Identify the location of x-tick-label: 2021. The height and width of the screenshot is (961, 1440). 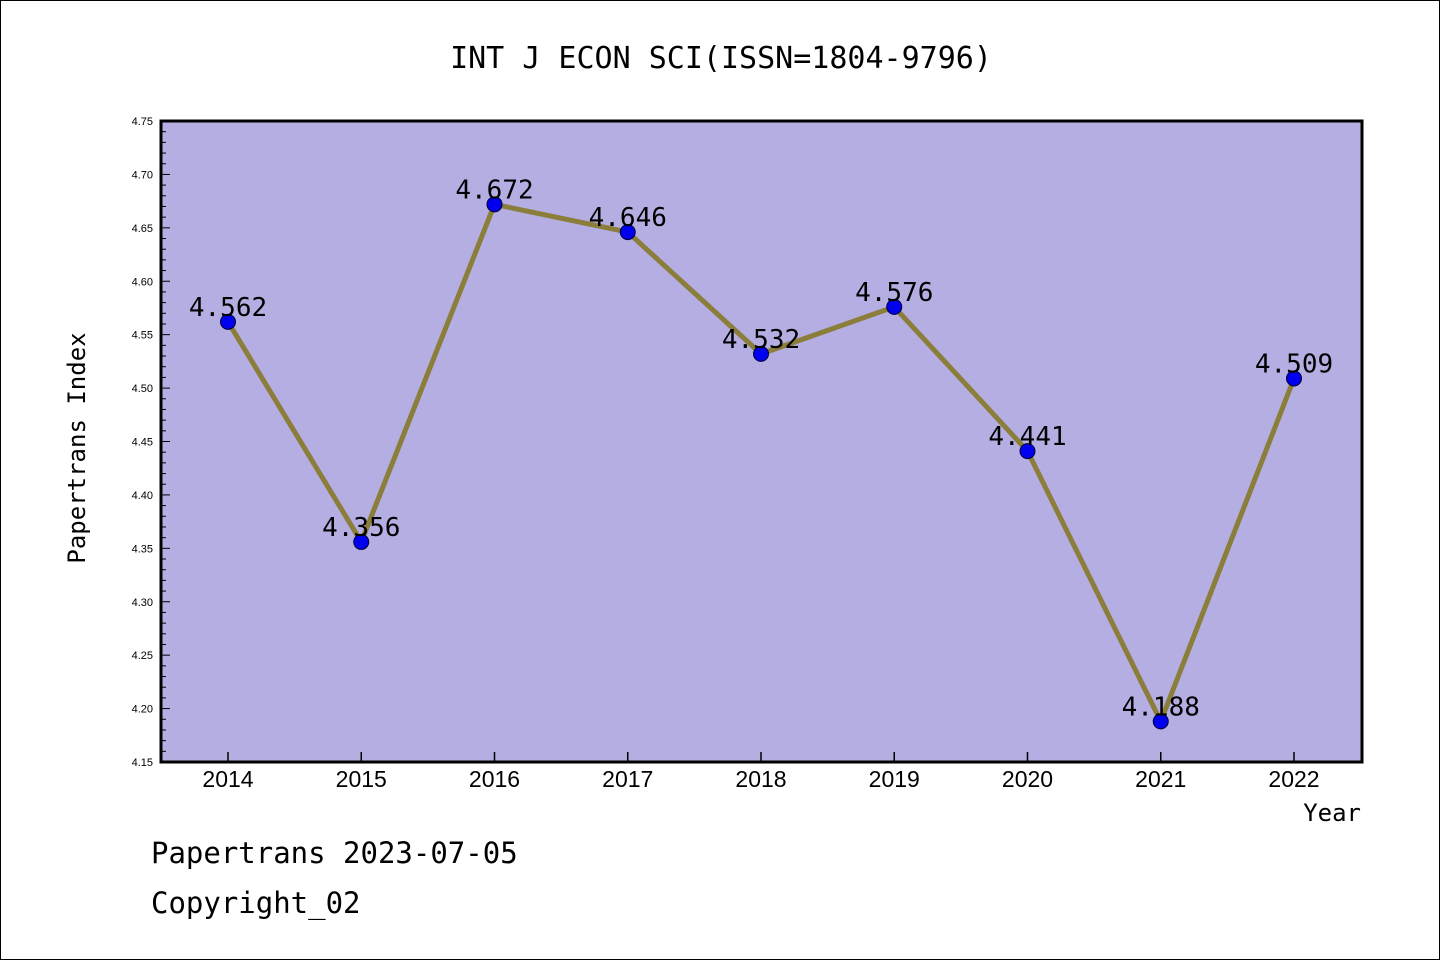
(1160, 779).